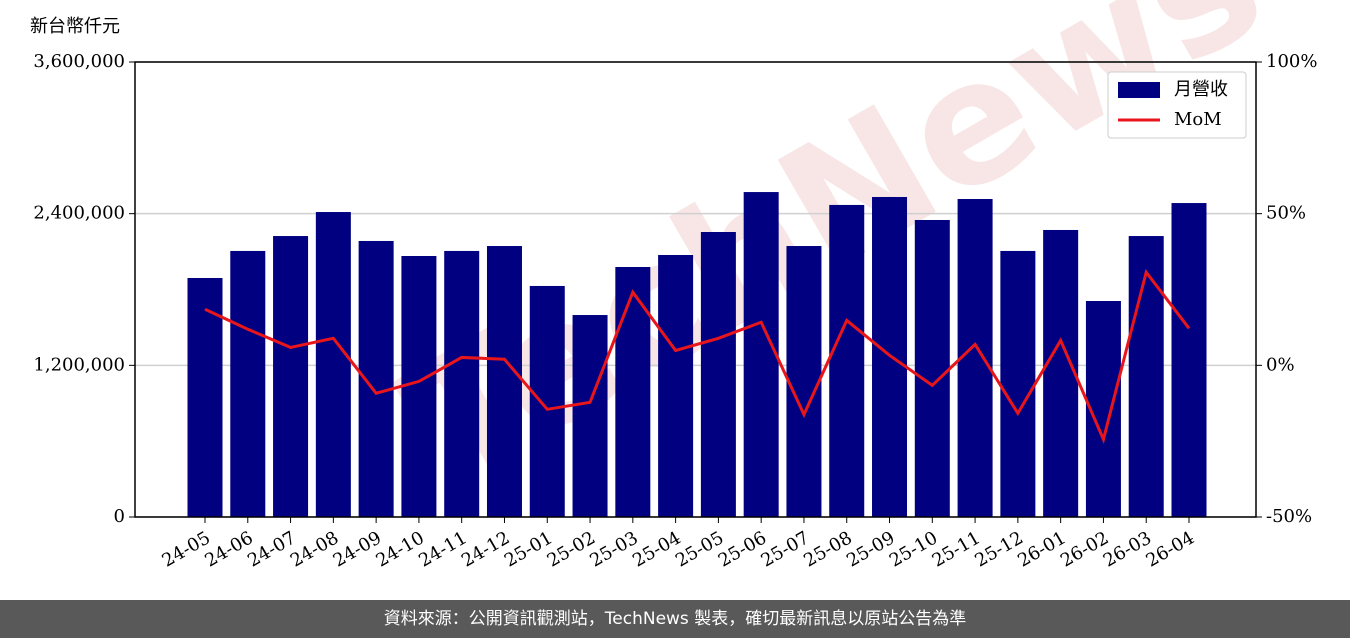 The width and height of the screenshot is (1350, 638). What do you see at coordinates (357, 549) in the screenshot?
I see `x-tick-label: 24-09` at bounding box center [357, 549].